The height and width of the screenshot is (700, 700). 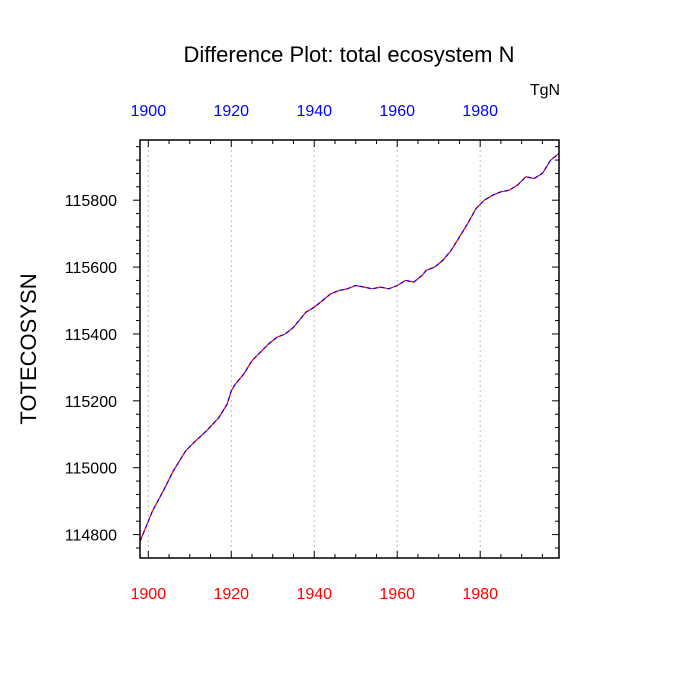 What do you see at coordinates (91, 469) in the screenshot?
I see `y-tick-label-115000: 115000` at bounding box center [91, 469].